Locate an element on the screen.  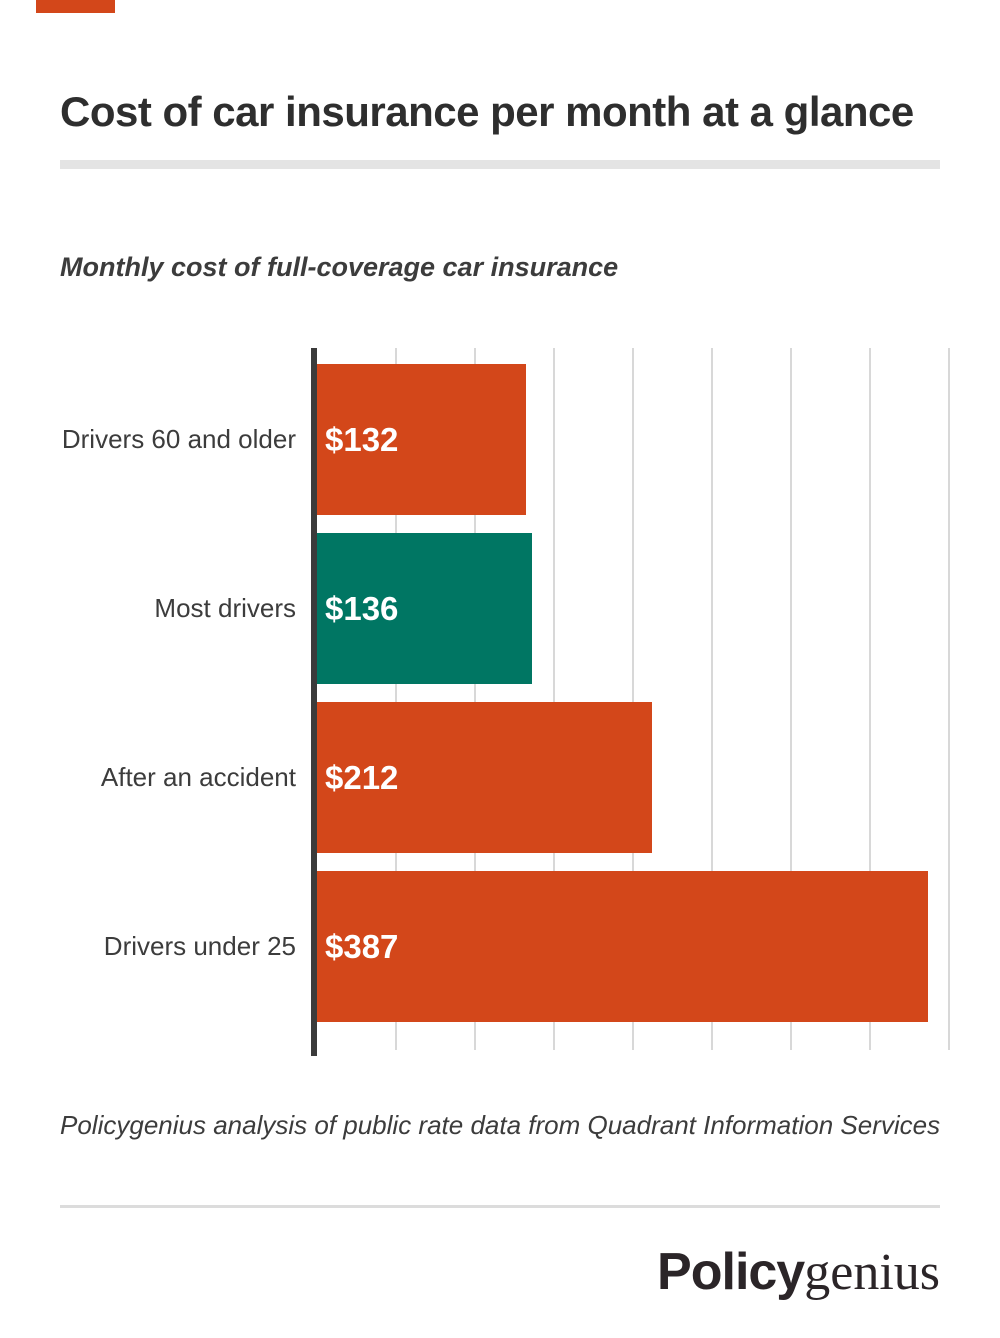
footer-divider is located at coordinates (500, 1206).